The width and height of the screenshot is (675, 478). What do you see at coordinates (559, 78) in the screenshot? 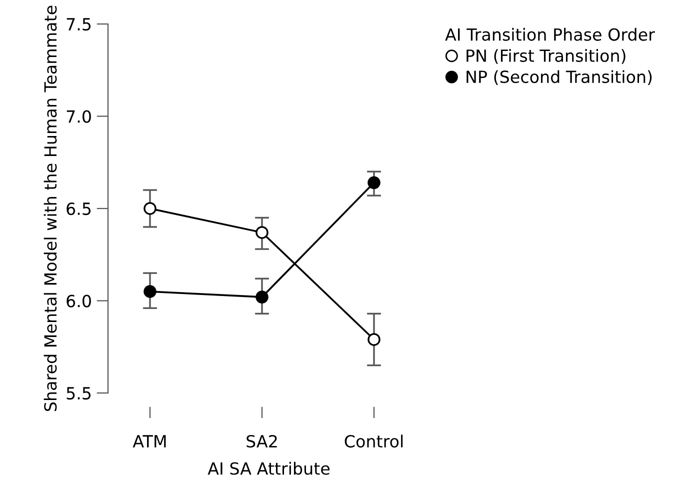
I see `legend-label: NP (Second Transition)` at bounding box center [559, 78].